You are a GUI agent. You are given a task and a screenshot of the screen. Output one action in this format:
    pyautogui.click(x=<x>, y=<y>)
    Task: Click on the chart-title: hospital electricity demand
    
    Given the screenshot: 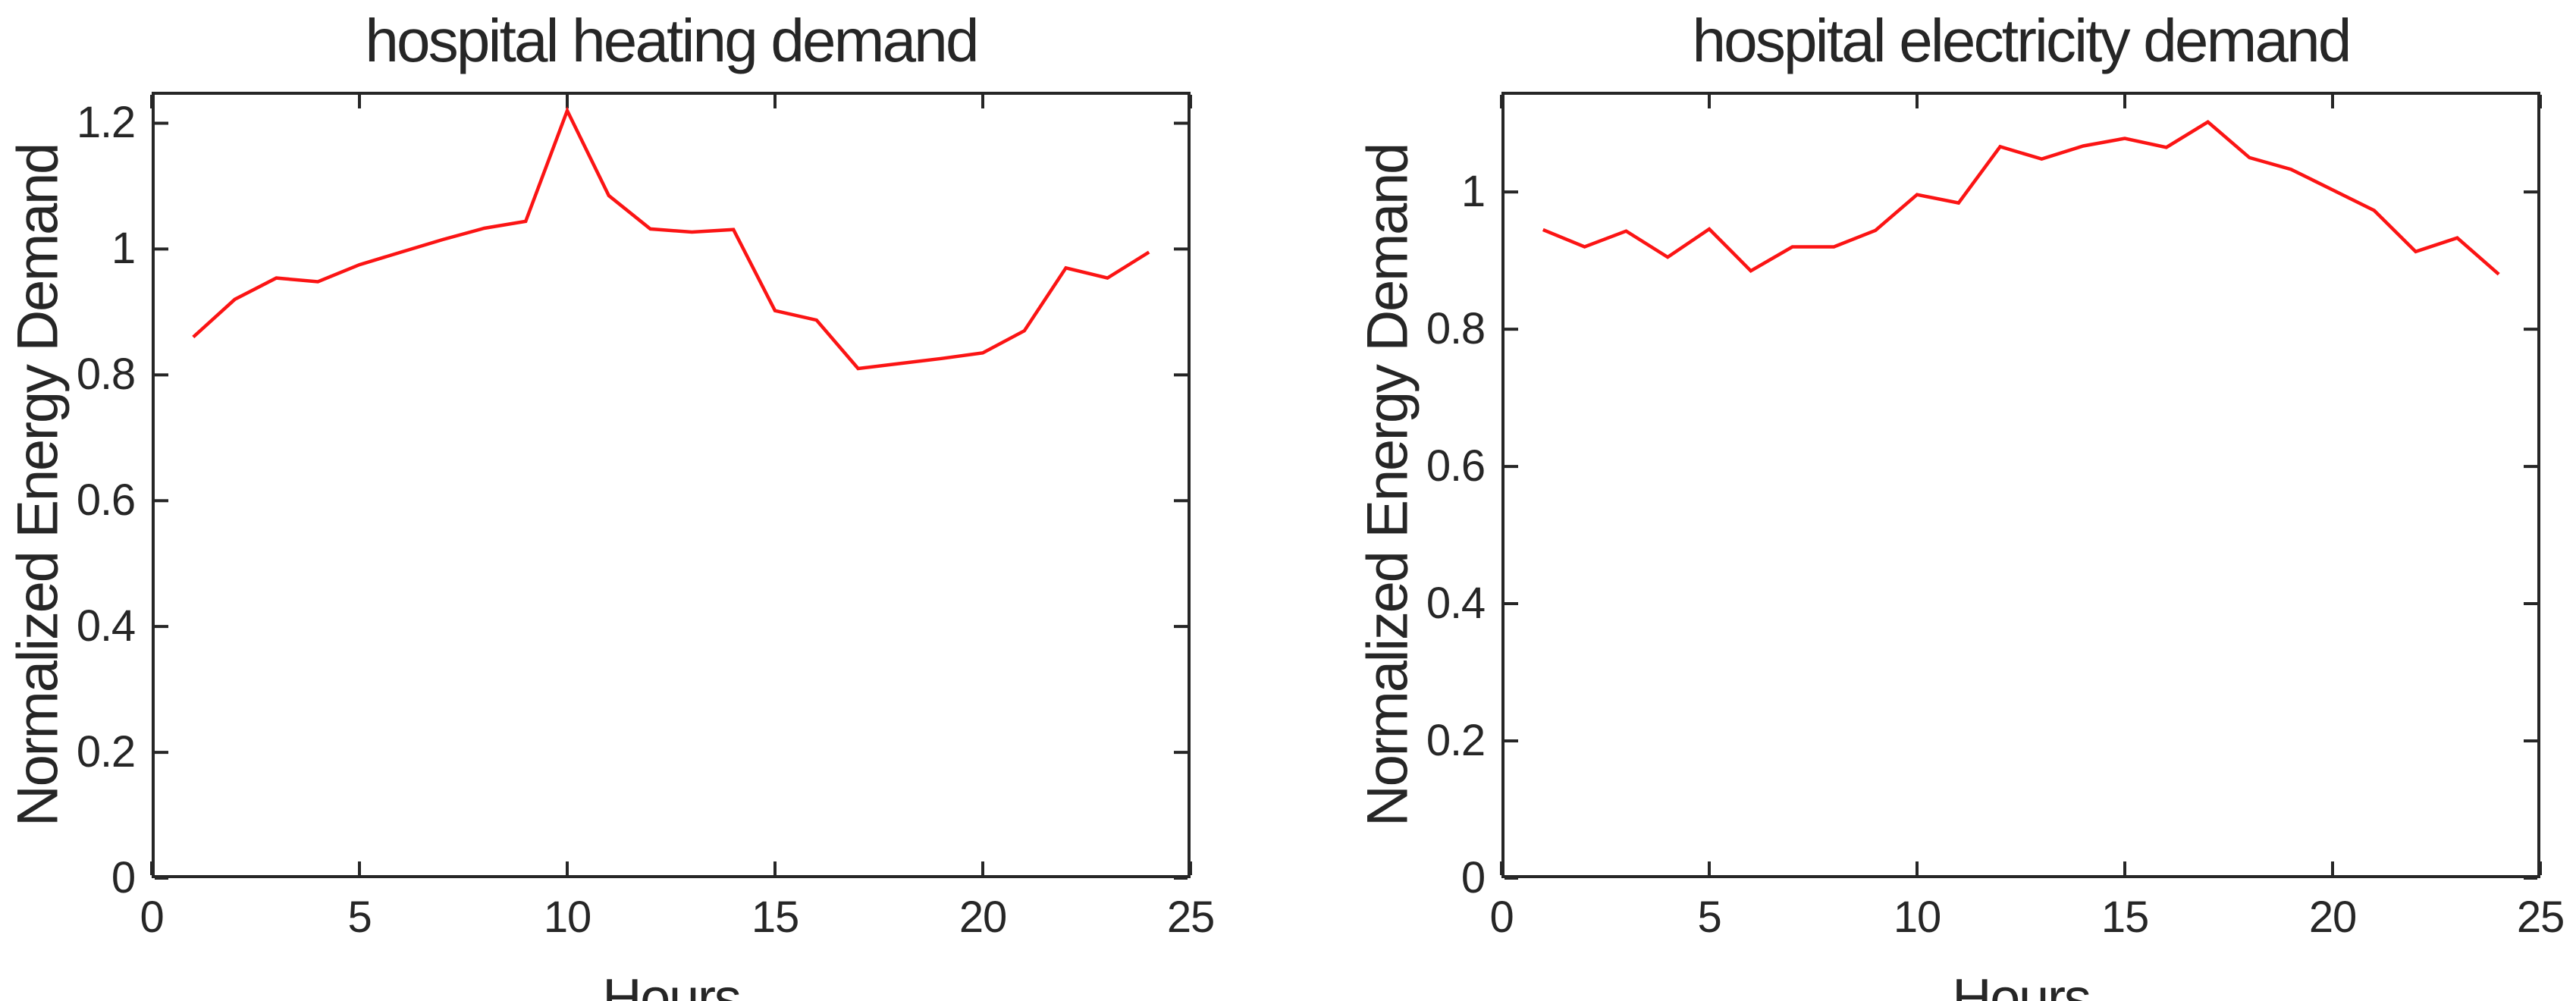 What is the action you would take?
    pyautogui.click(x=2022, y=40)
    